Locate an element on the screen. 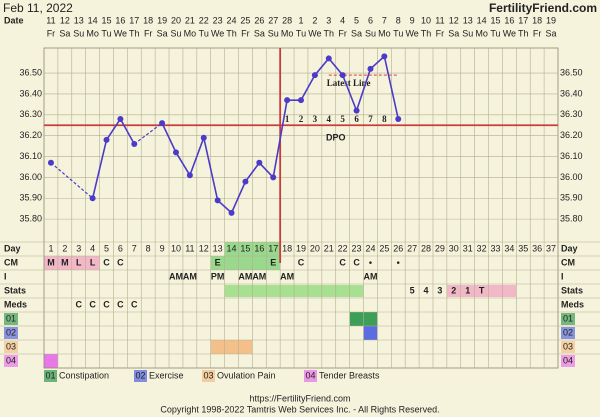 Image resolution: width=600 pixels, height=417 pixels. day-number: 12 is located at coordinates (204, 248).